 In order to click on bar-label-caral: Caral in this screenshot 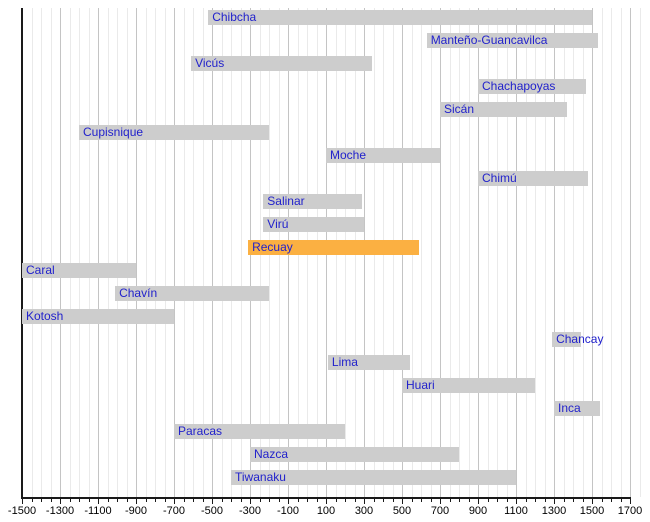, I will do `click(40, 270)`.